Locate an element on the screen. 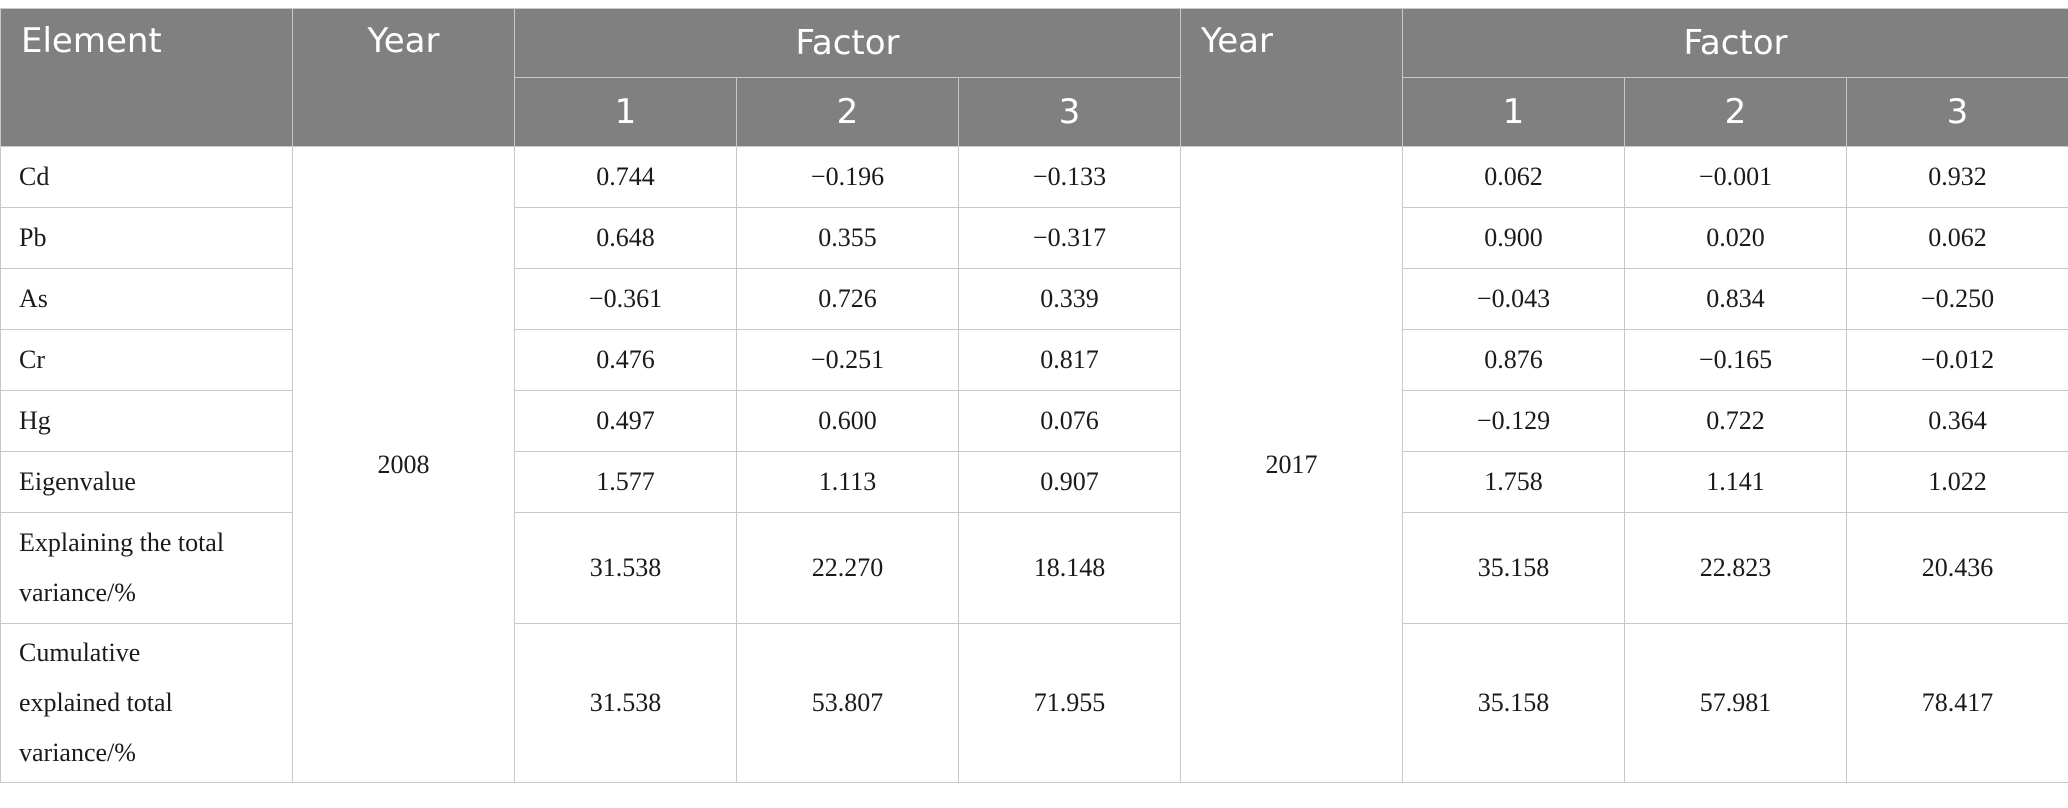 The image size is (2068, 808). header-element: Element is located at coordinates (146, 77).